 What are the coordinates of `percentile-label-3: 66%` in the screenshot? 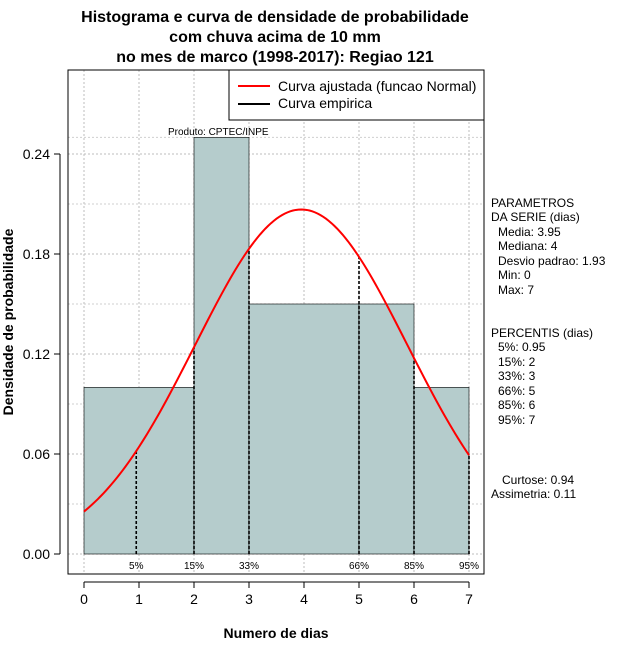 It's located at (359, 566).